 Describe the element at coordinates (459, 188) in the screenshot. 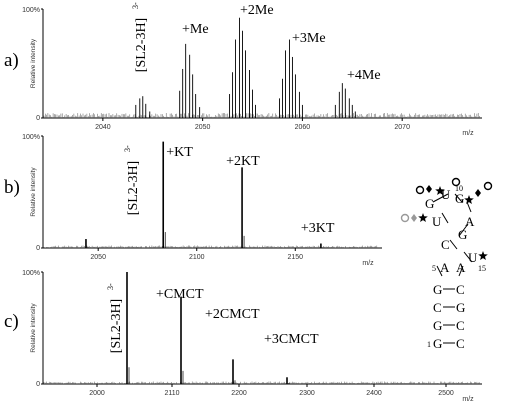

I see `rna-position-number: 10` at that location.